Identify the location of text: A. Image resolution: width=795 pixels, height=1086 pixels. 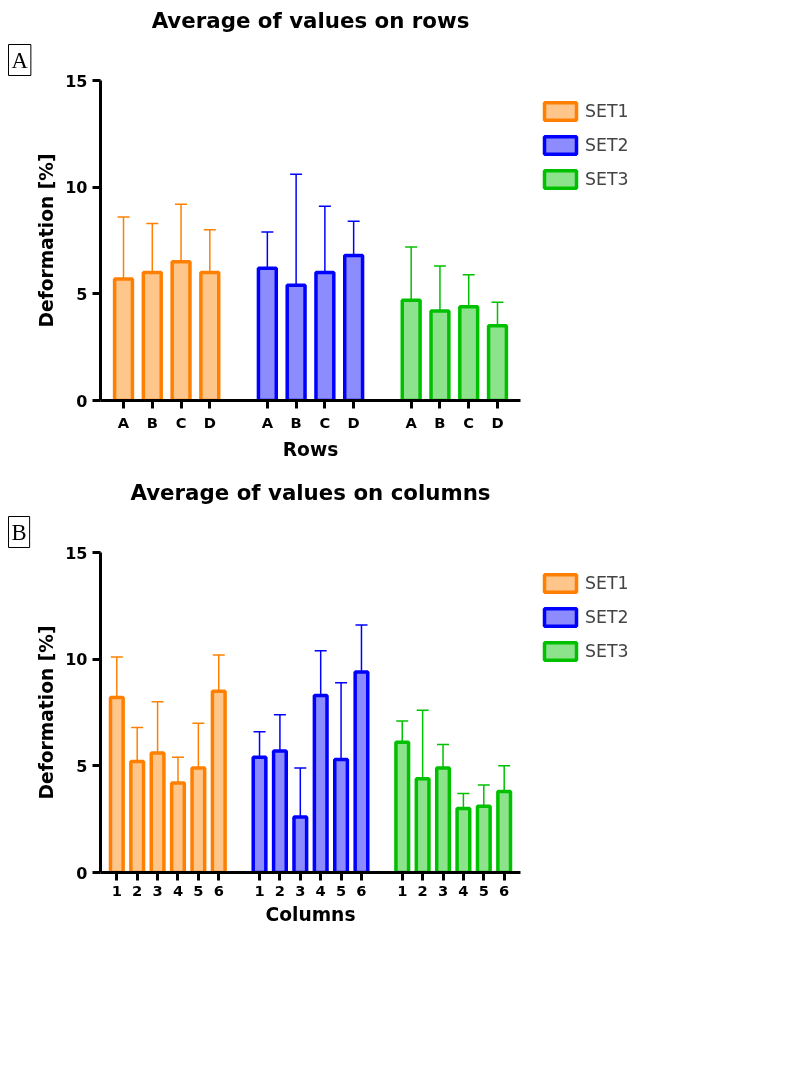
(20, 60).